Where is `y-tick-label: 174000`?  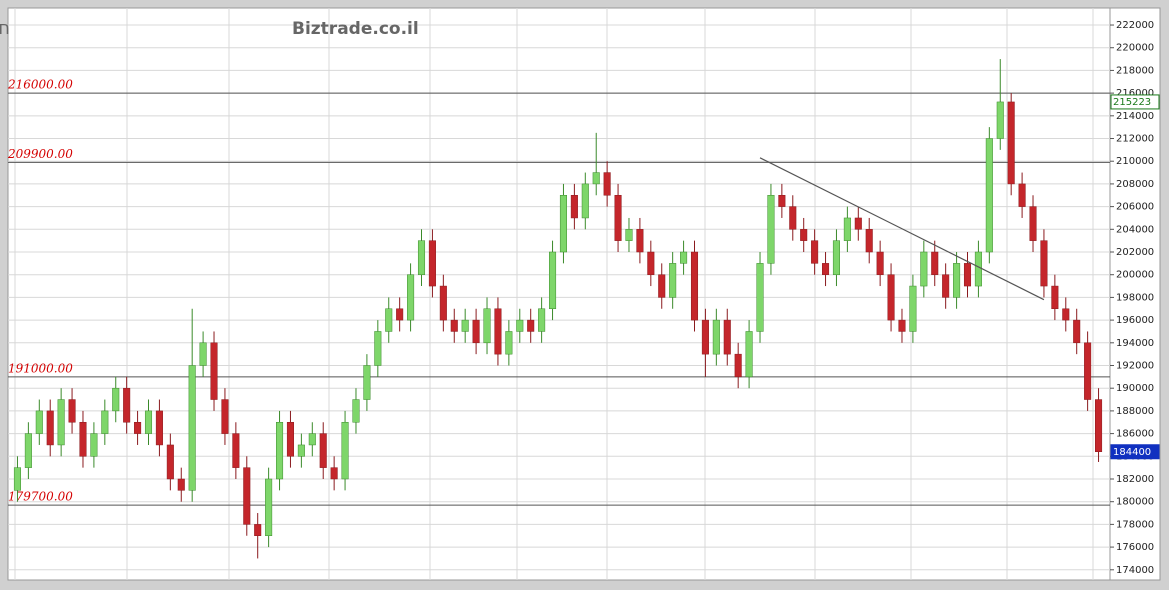 y-tick-label: 174000 is located at coordinates (1135, 570).